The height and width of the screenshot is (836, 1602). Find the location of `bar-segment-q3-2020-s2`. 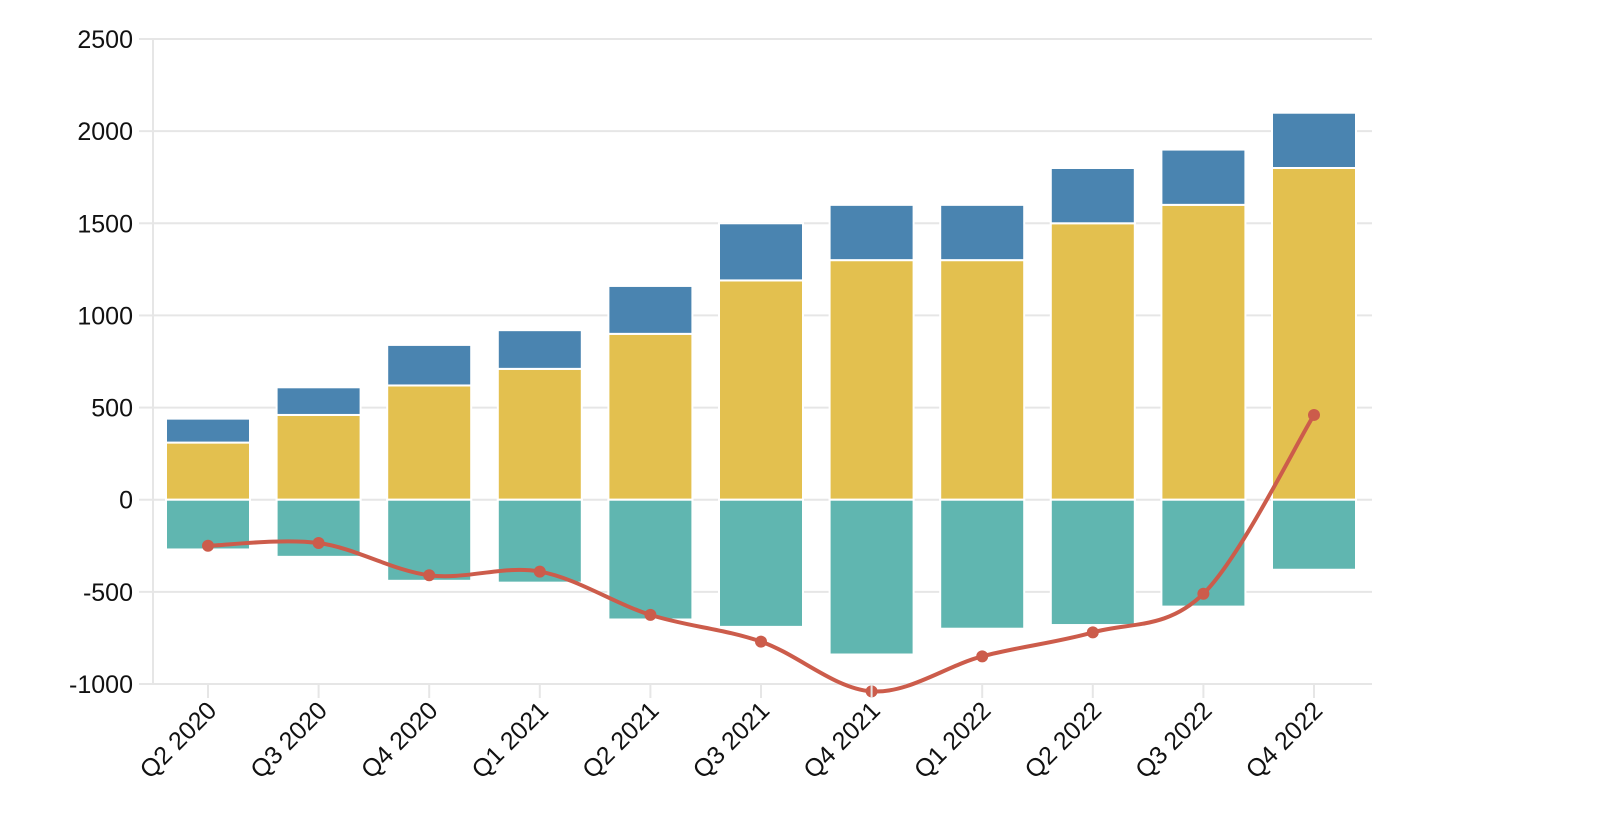

bar-segment-q3-2020-s2 is located at coordinates (318, 401).